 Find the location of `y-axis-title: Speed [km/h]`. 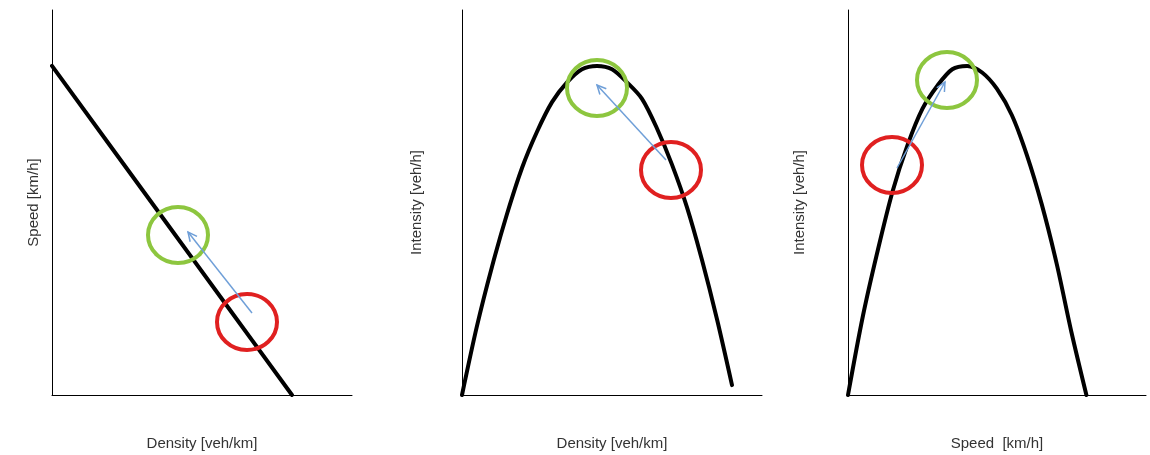

y-axis-title: Speed [km/h] is located at coordinates (32, 202).